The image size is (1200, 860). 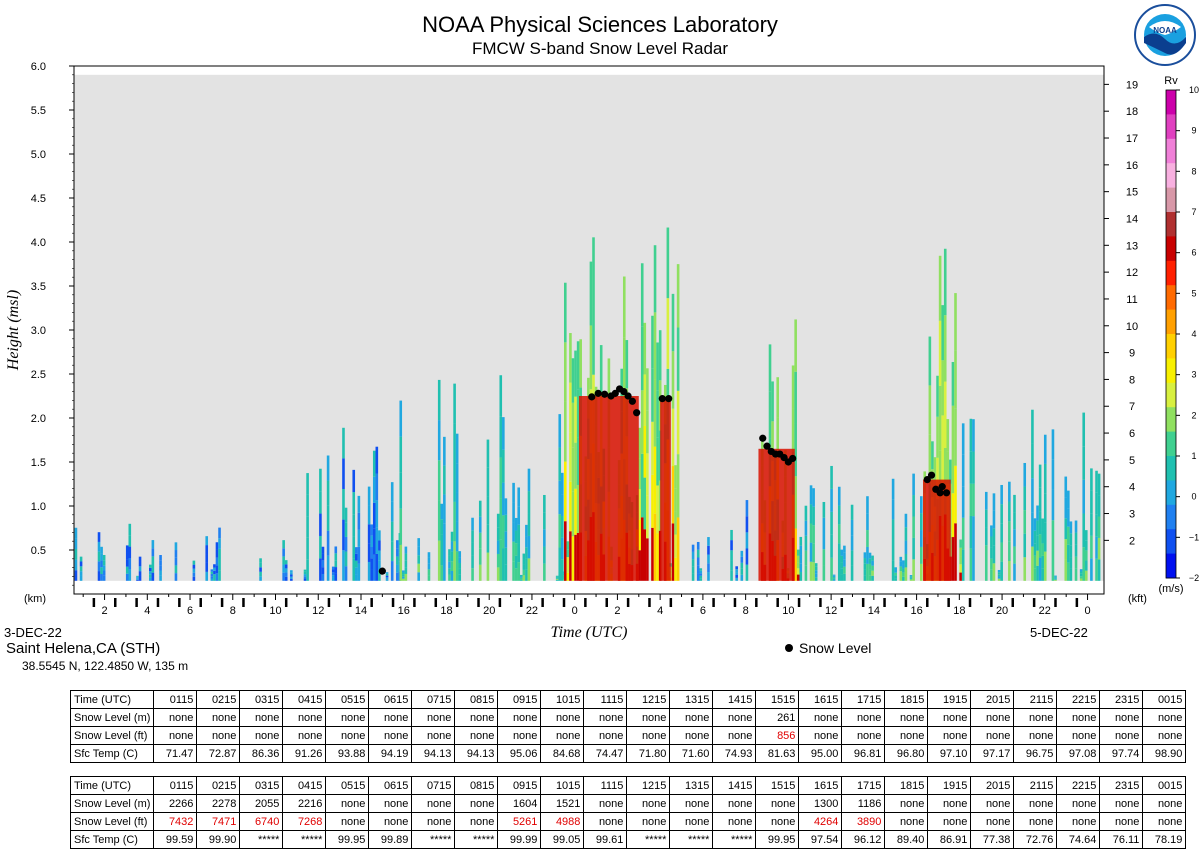 I want to click on y-tick-label: 5.5, so click(x=38, y=111).